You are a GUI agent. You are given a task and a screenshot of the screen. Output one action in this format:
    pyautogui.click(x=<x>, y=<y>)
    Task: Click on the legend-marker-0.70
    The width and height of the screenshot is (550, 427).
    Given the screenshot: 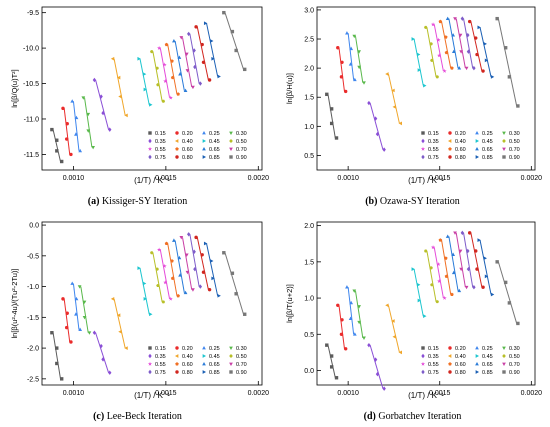 What is the action you would take?
    pyautogui.click(x=504, y=364)
    